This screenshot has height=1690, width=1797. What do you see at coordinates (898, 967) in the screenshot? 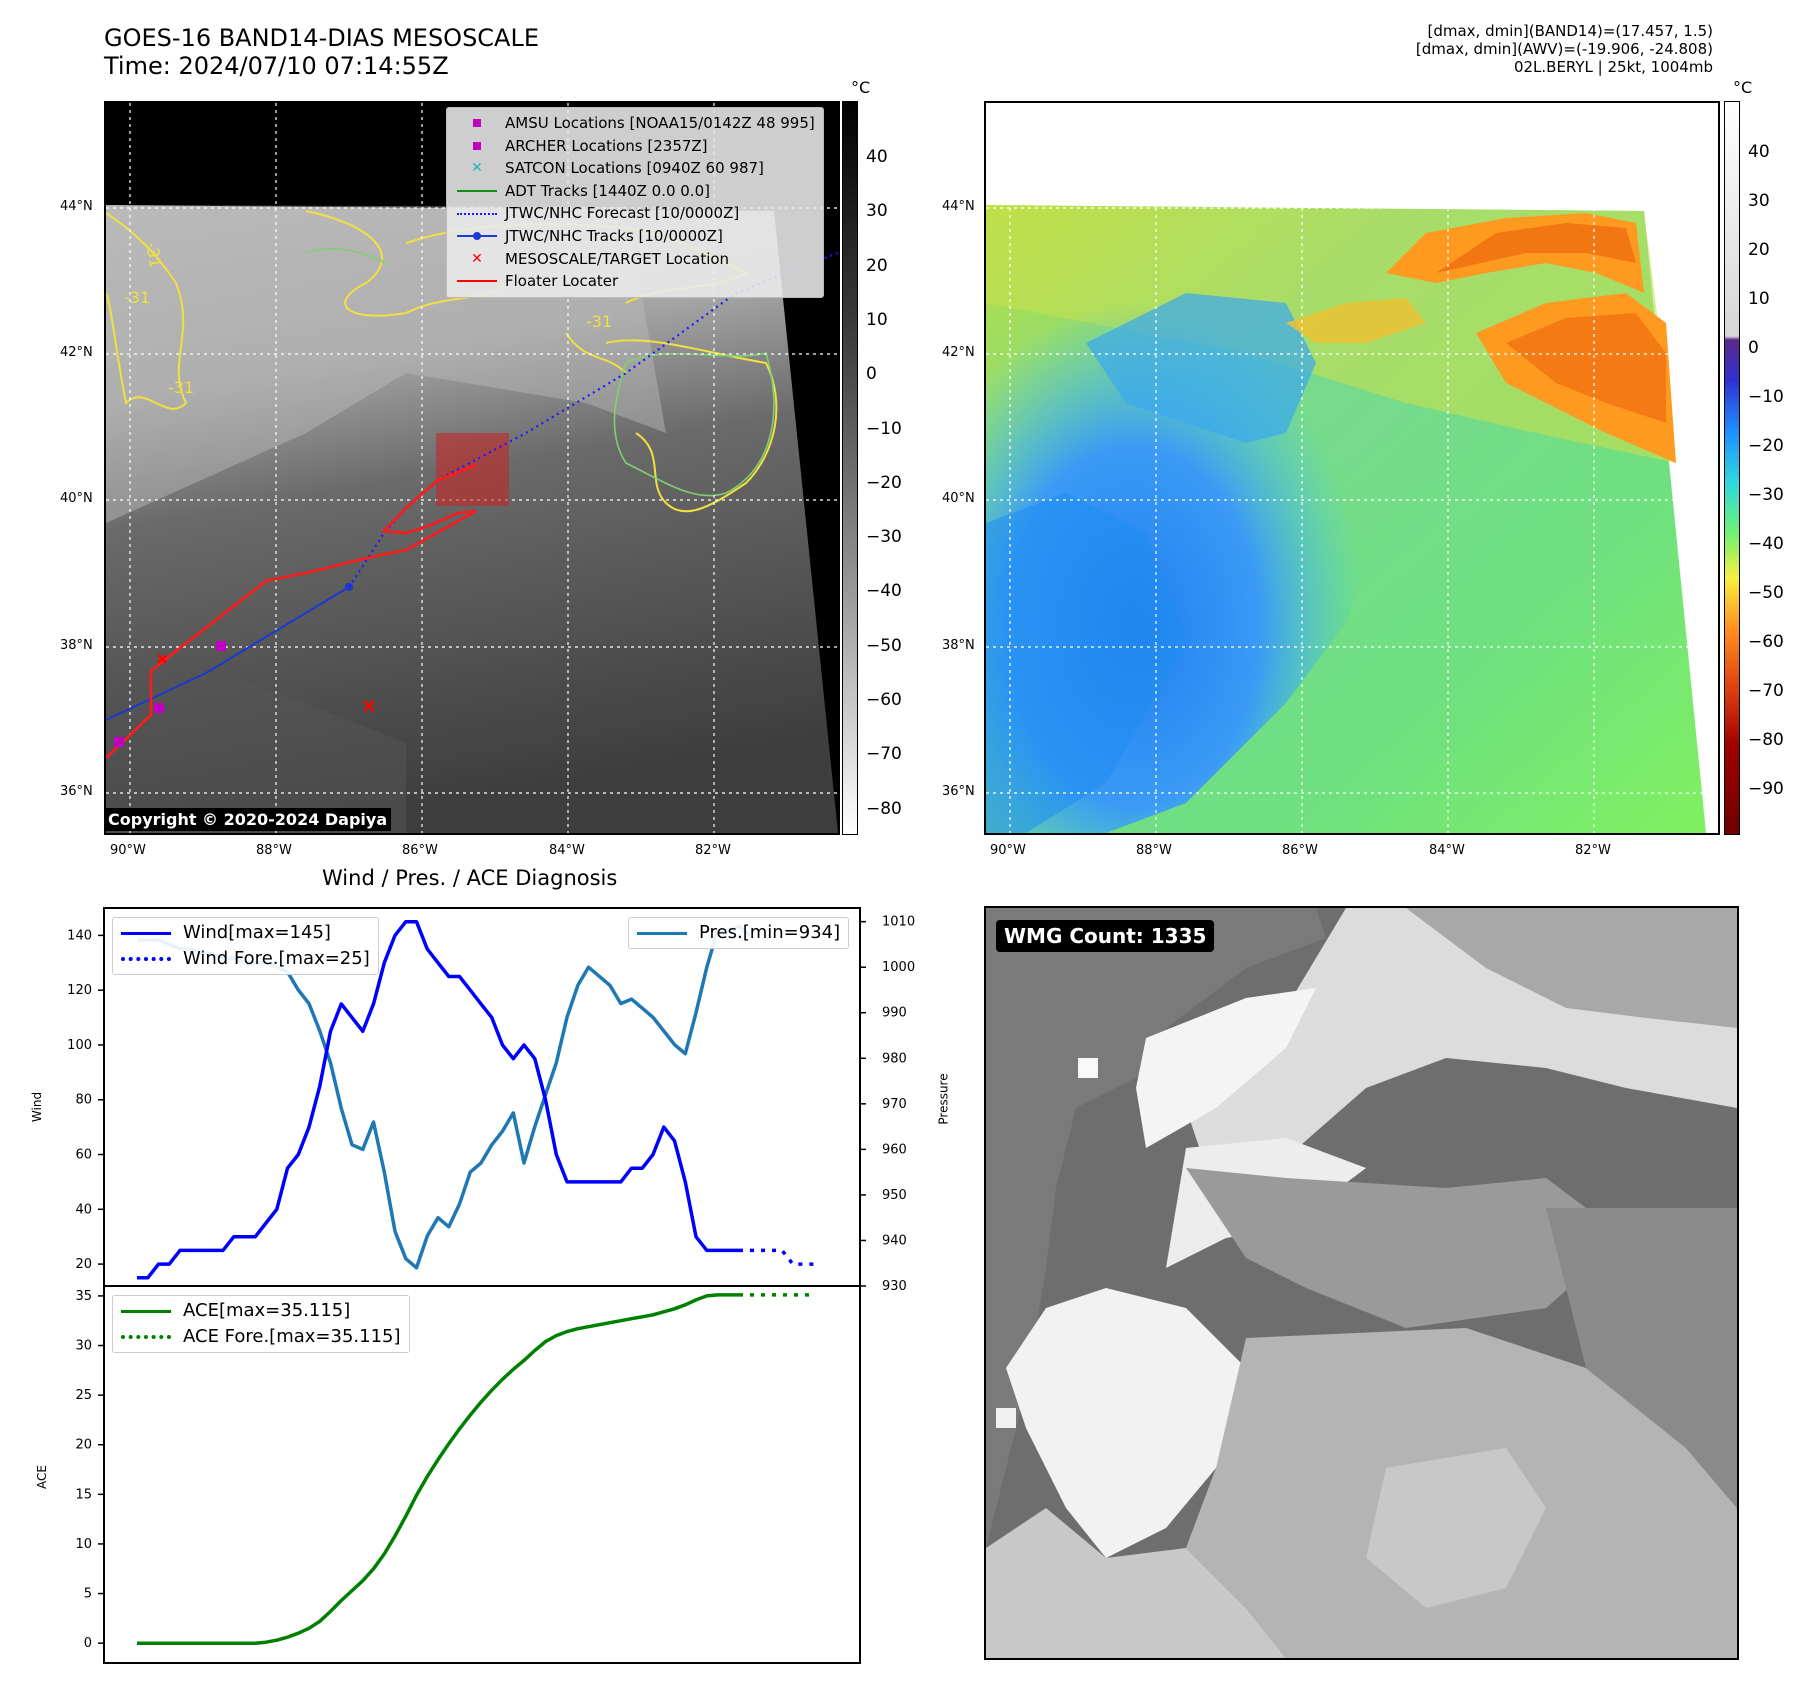
I see `pressure-tick-label: 1000` at bounding box center [898, 967].